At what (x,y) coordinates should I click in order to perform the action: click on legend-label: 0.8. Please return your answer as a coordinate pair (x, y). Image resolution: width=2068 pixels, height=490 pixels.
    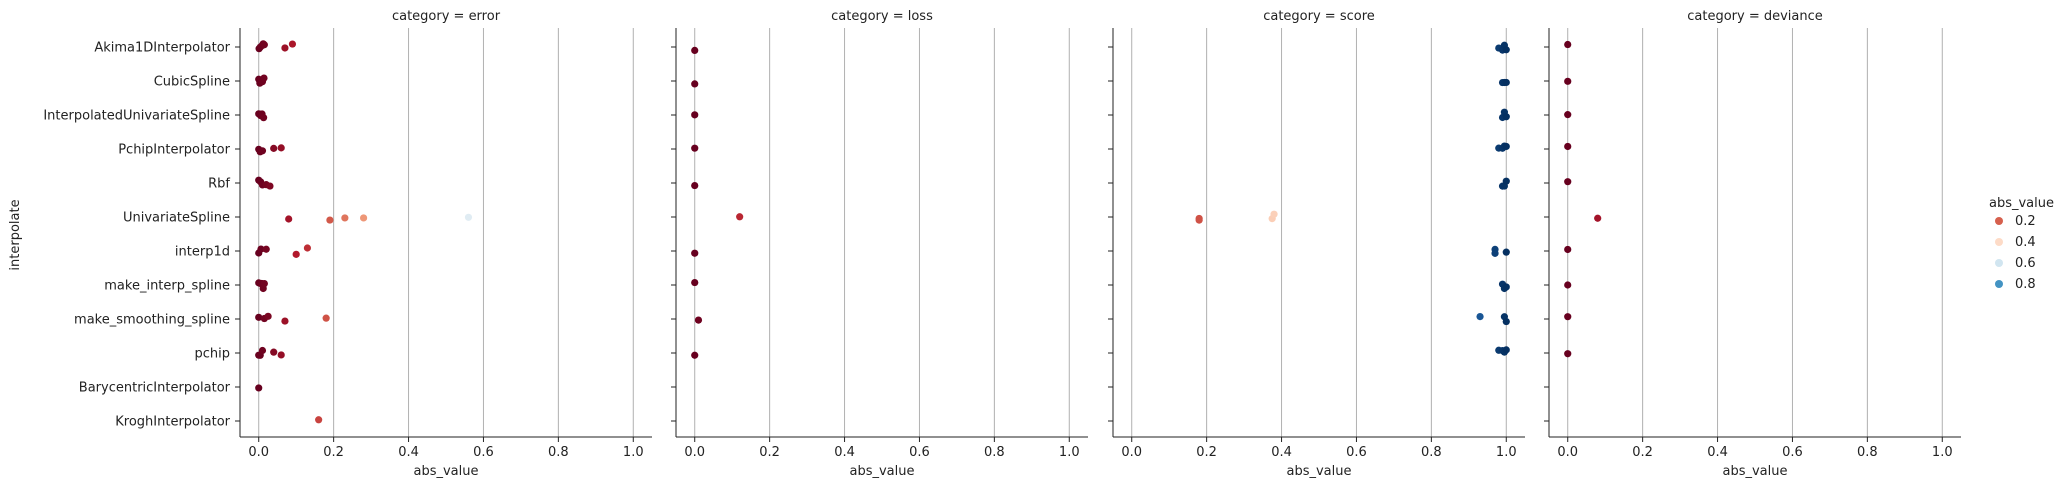
    Looking at the image, I should click on (2025, 284).